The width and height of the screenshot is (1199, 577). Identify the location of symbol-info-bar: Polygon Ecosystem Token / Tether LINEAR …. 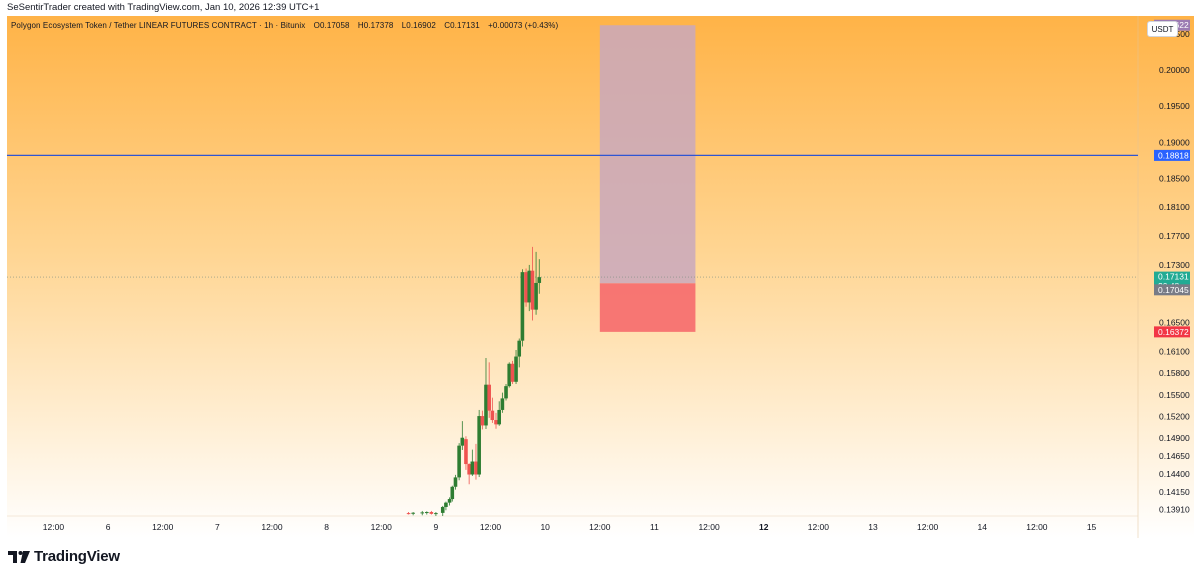
(287, 25).